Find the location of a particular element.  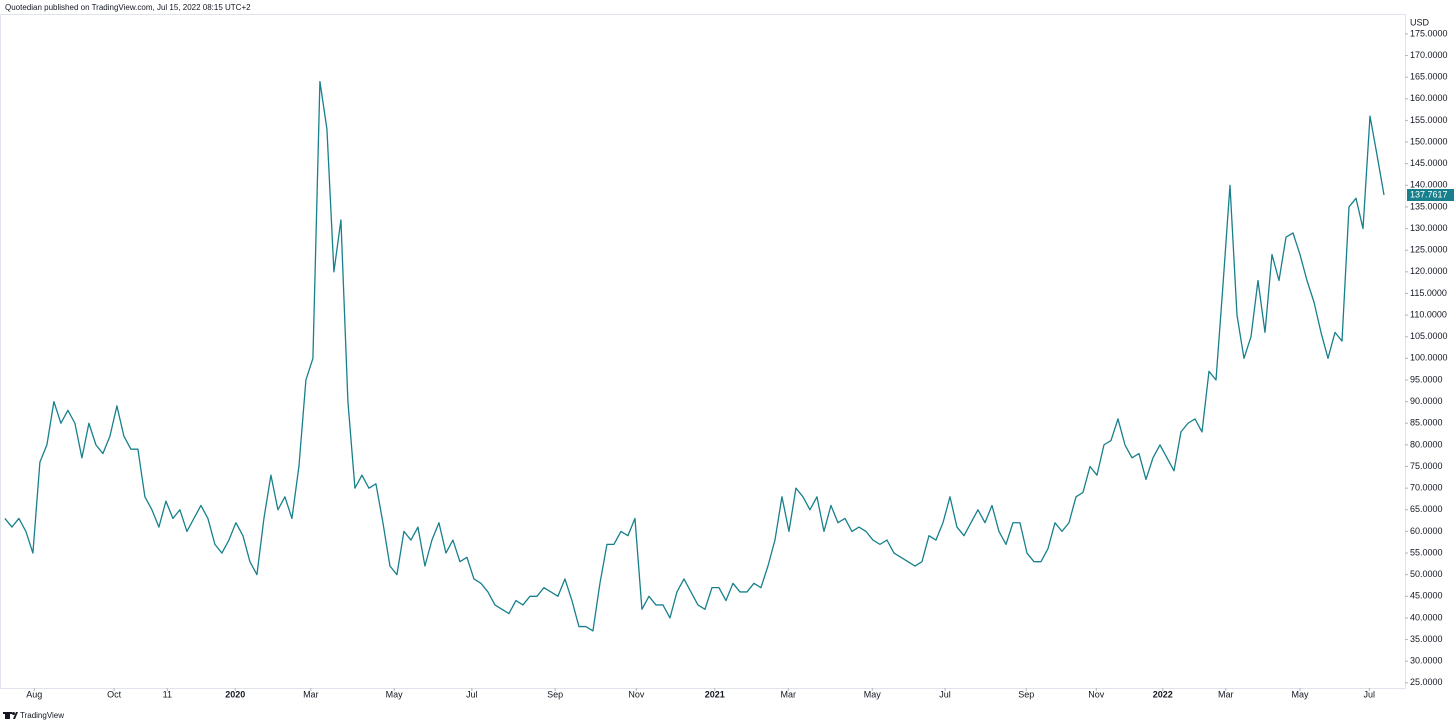

y-tick-label: 160.0000 is located at coordinates (1429, 98).